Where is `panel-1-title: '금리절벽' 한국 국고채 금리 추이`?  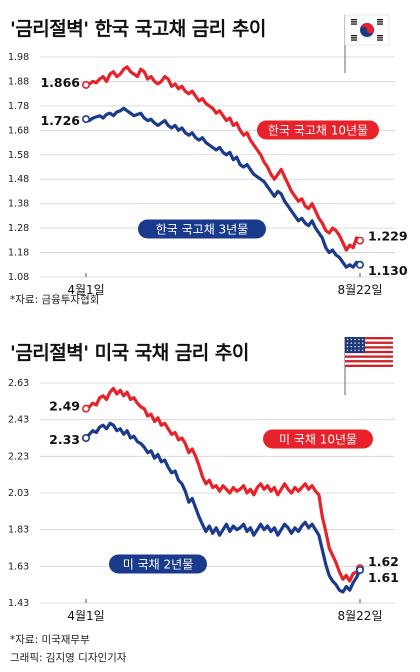
panel-1-title: '금리절벽' 한국 국고채 금리 추이 is located at coordinates (138, 29).